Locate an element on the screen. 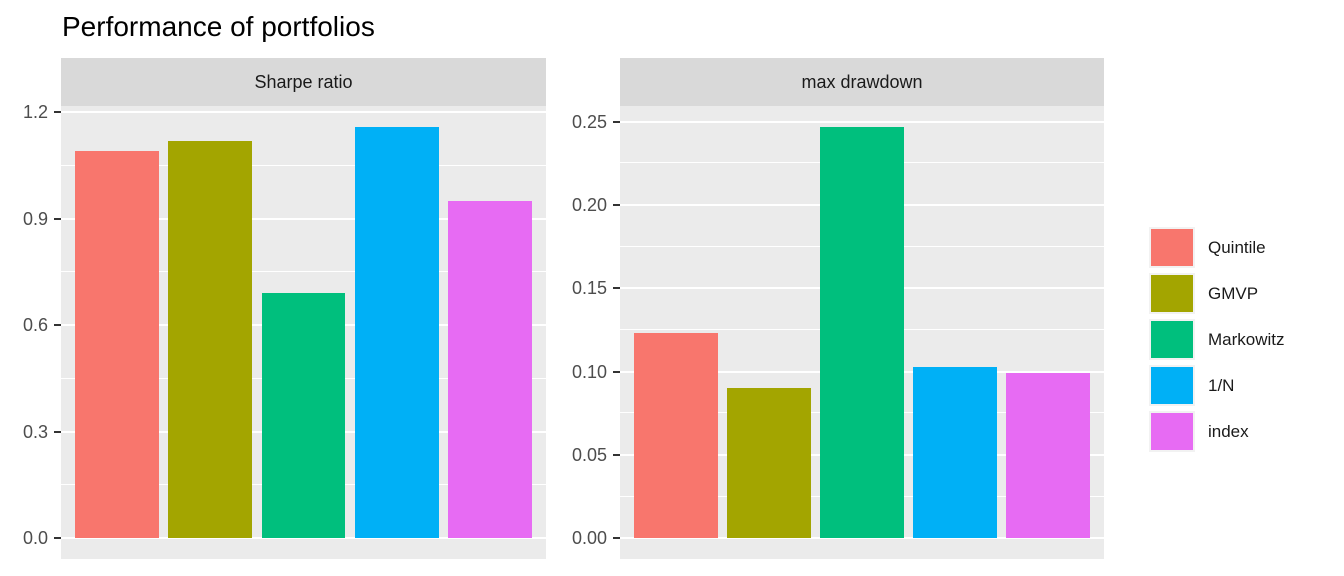 The height and width of the screenshot is (576, 1344). legend-label: GMVP is located at coordinates (1233, 293).